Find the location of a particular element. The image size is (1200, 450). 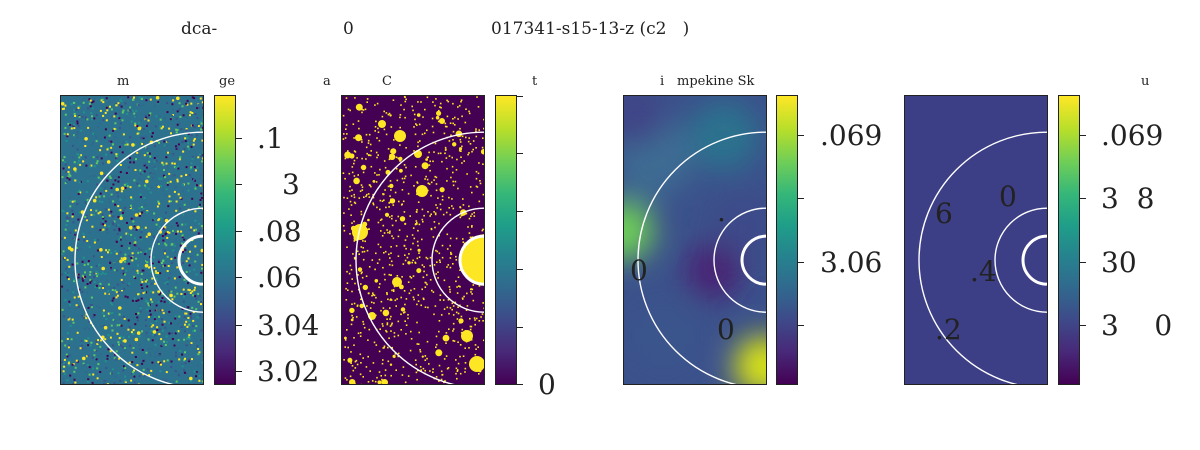

panel-4-annotation: 6 is located at coordinates (944, 213).